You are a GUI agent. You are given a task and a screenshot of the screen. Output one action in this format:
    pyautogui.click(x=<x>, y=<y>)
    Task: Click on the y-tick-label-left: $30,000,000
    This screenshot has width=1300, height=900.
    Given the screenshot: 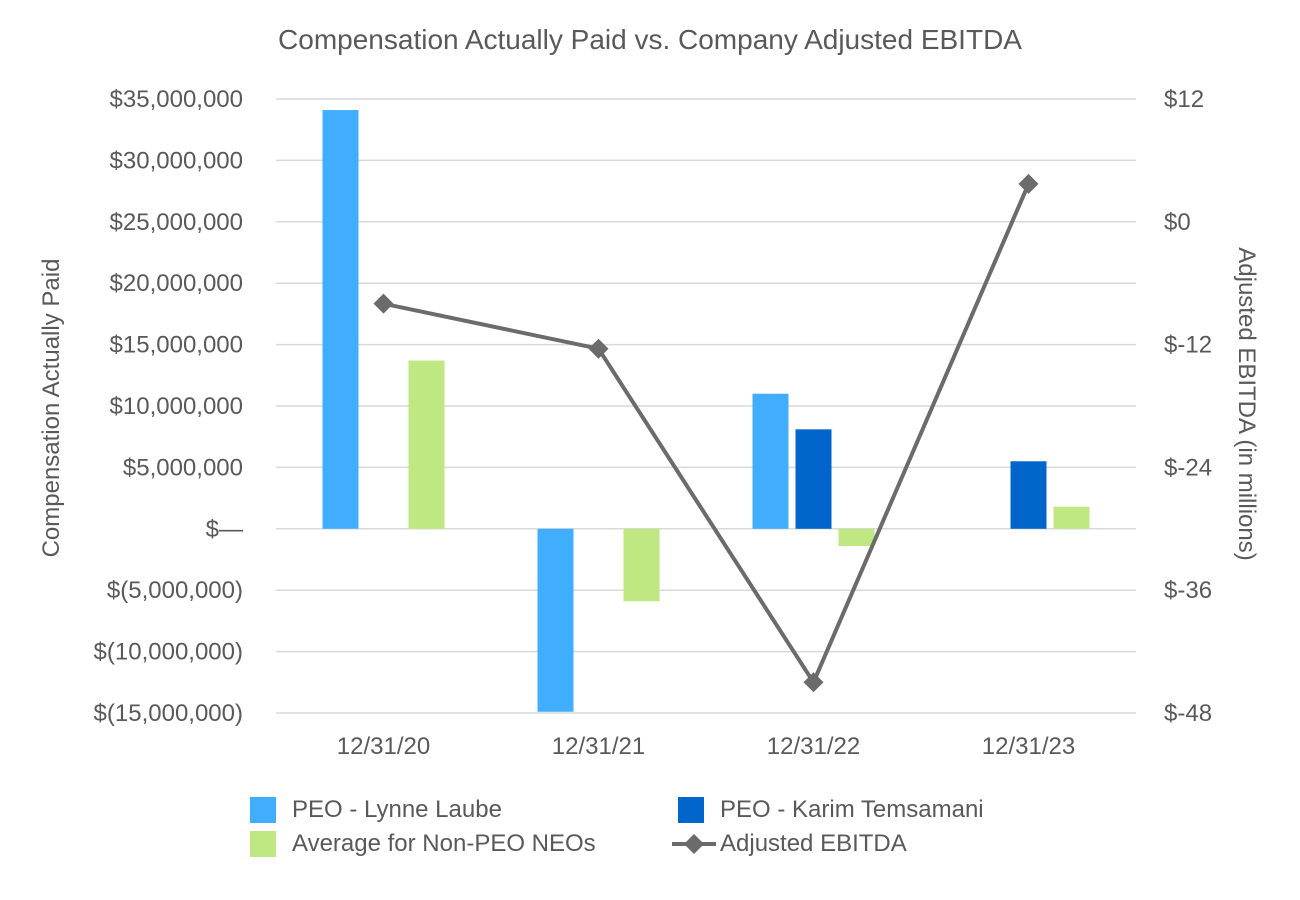 What is the action you would take?
    pyautogui.click(x=176, y=160)
    